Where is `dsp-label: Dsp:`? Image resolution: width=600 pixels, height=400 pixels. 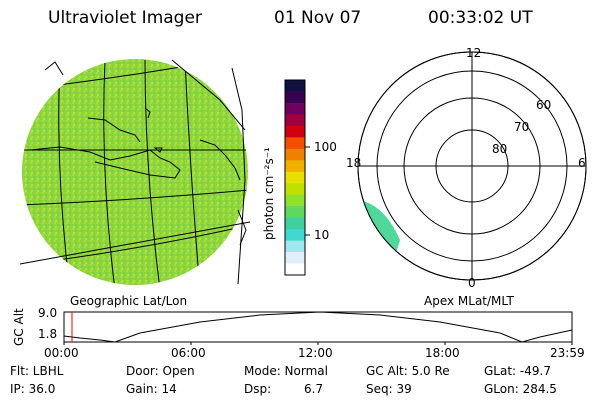
dsp-label: Dsp: is located at coordinates (258, 389).